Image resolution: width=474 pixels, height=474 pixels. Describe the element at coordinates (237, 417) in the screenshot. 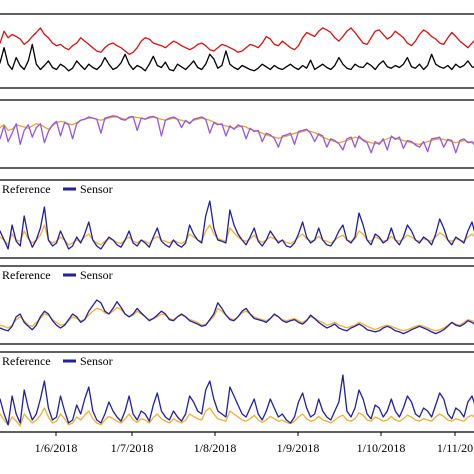

I see `panel-5-series-reference-line` at that location.